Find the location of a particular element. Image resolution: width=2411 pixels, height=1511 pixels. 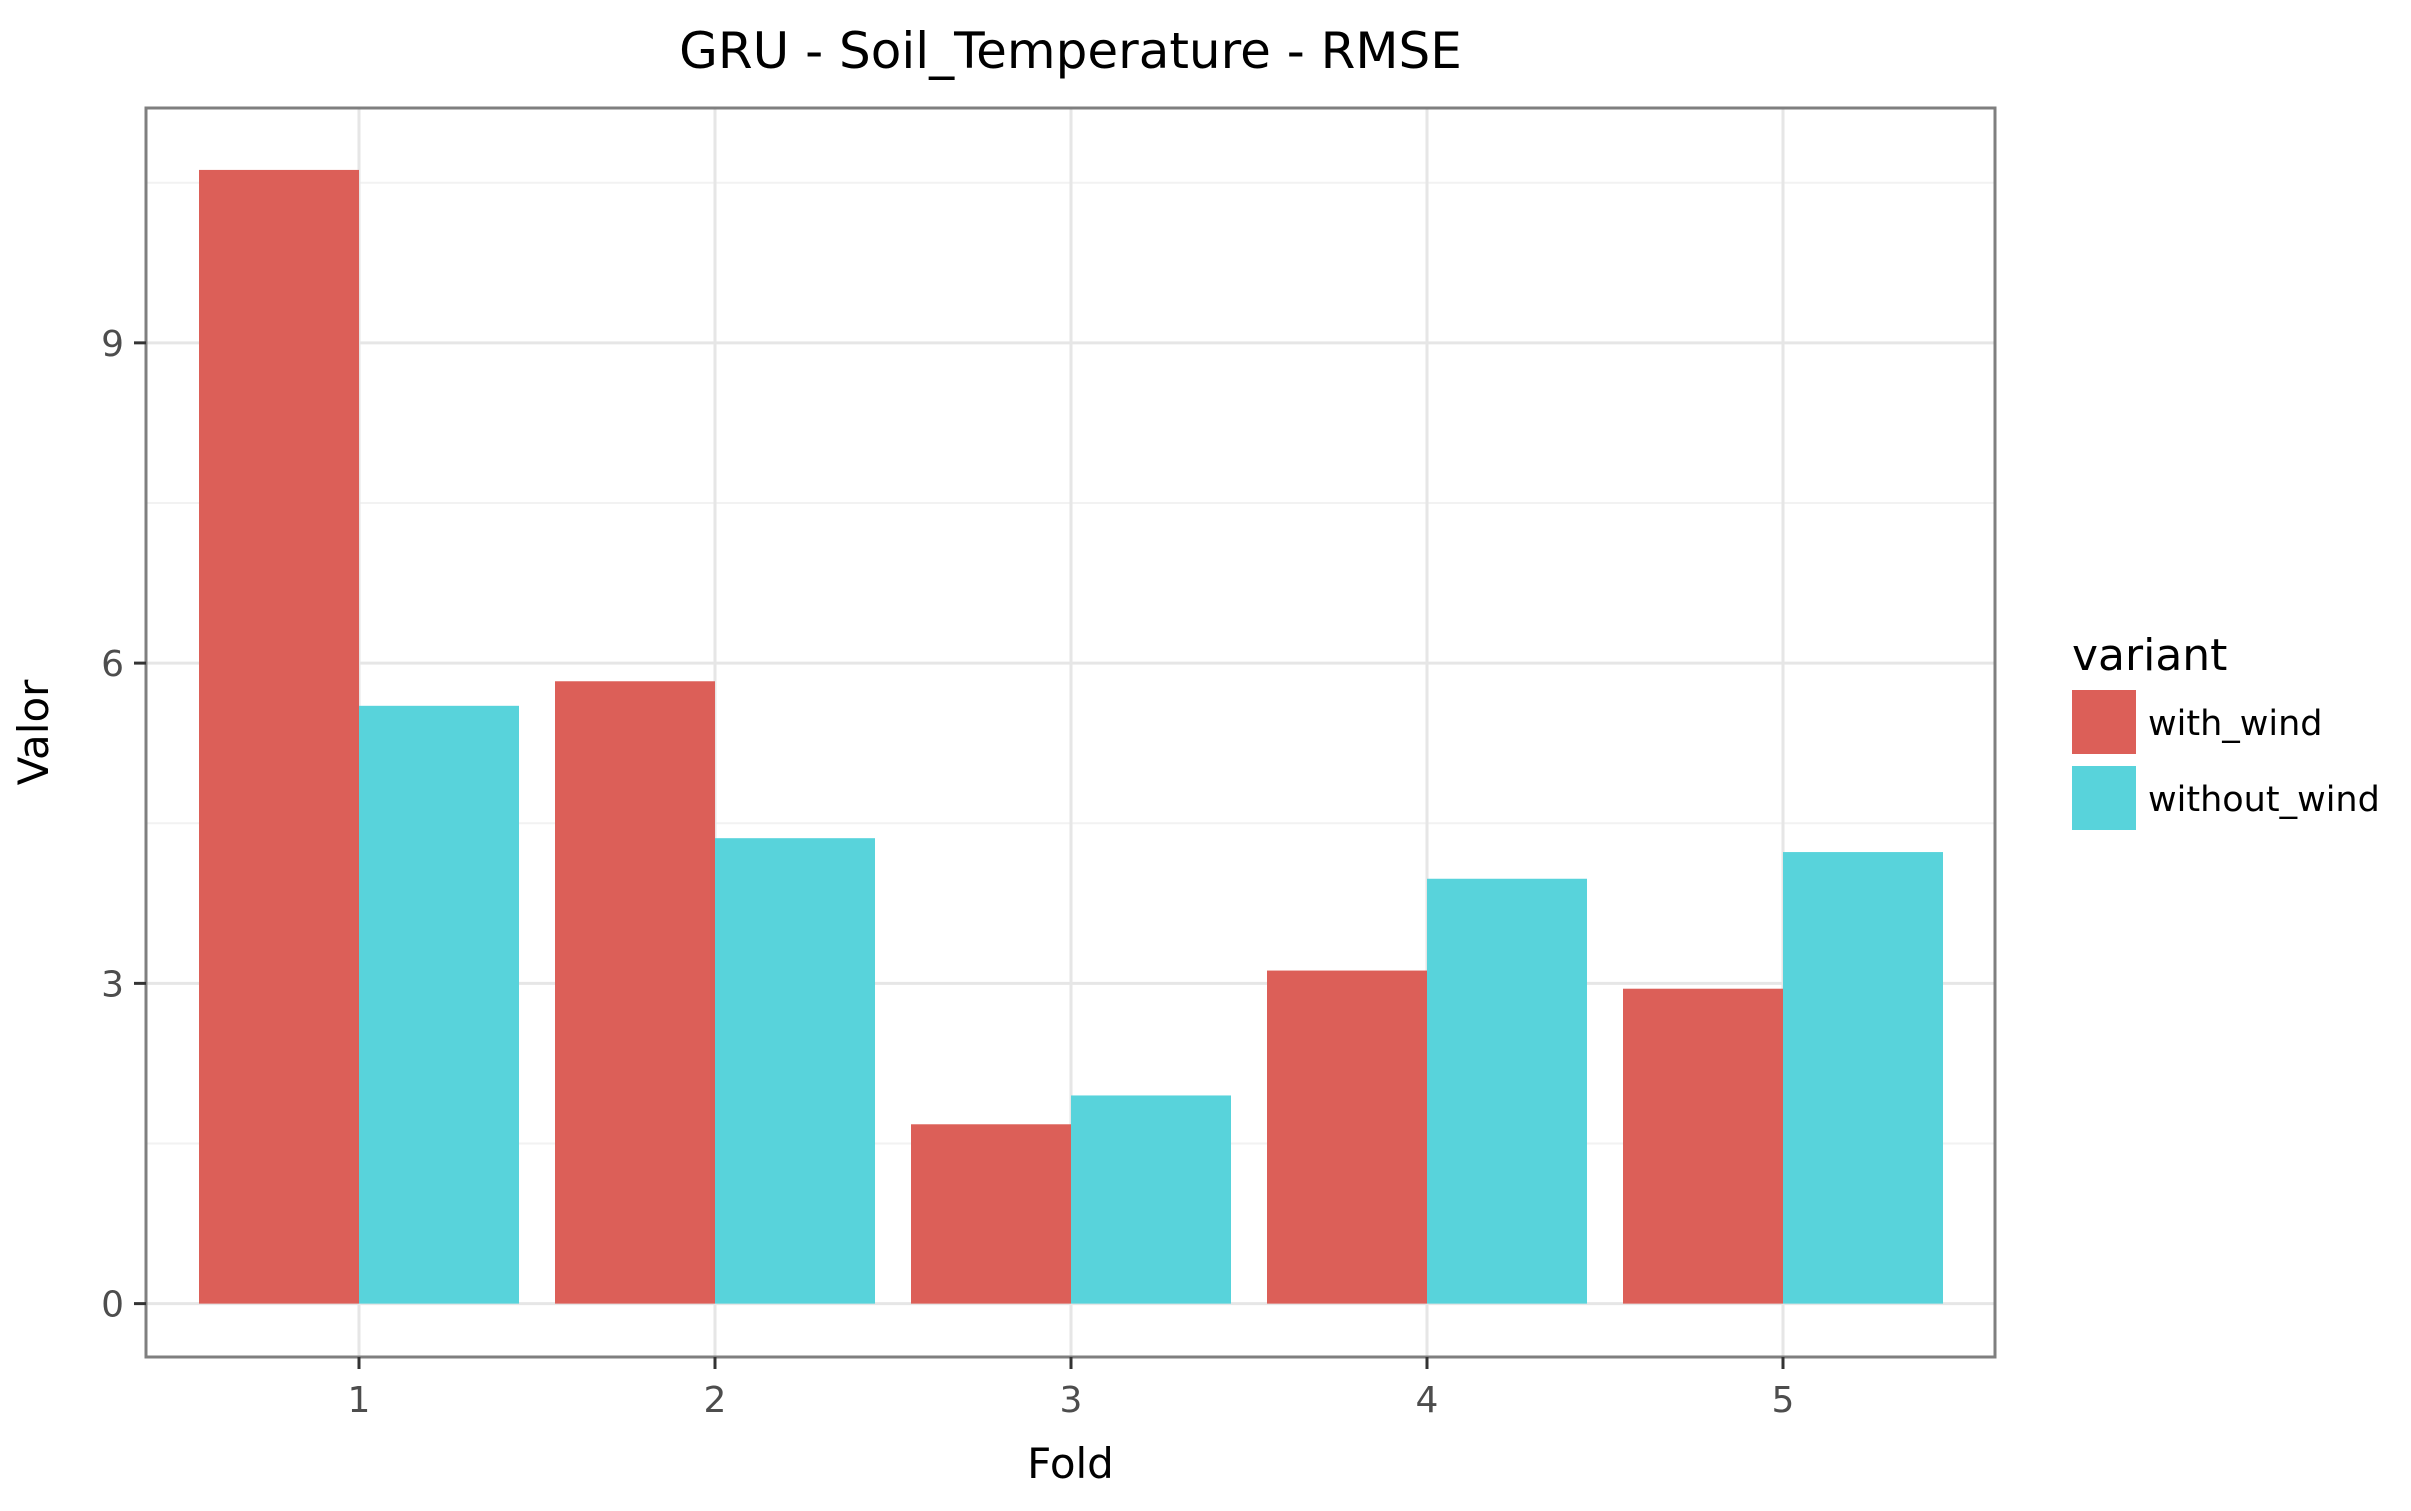

x-axis-label: Fold is located at coordinates (1070, 1463).